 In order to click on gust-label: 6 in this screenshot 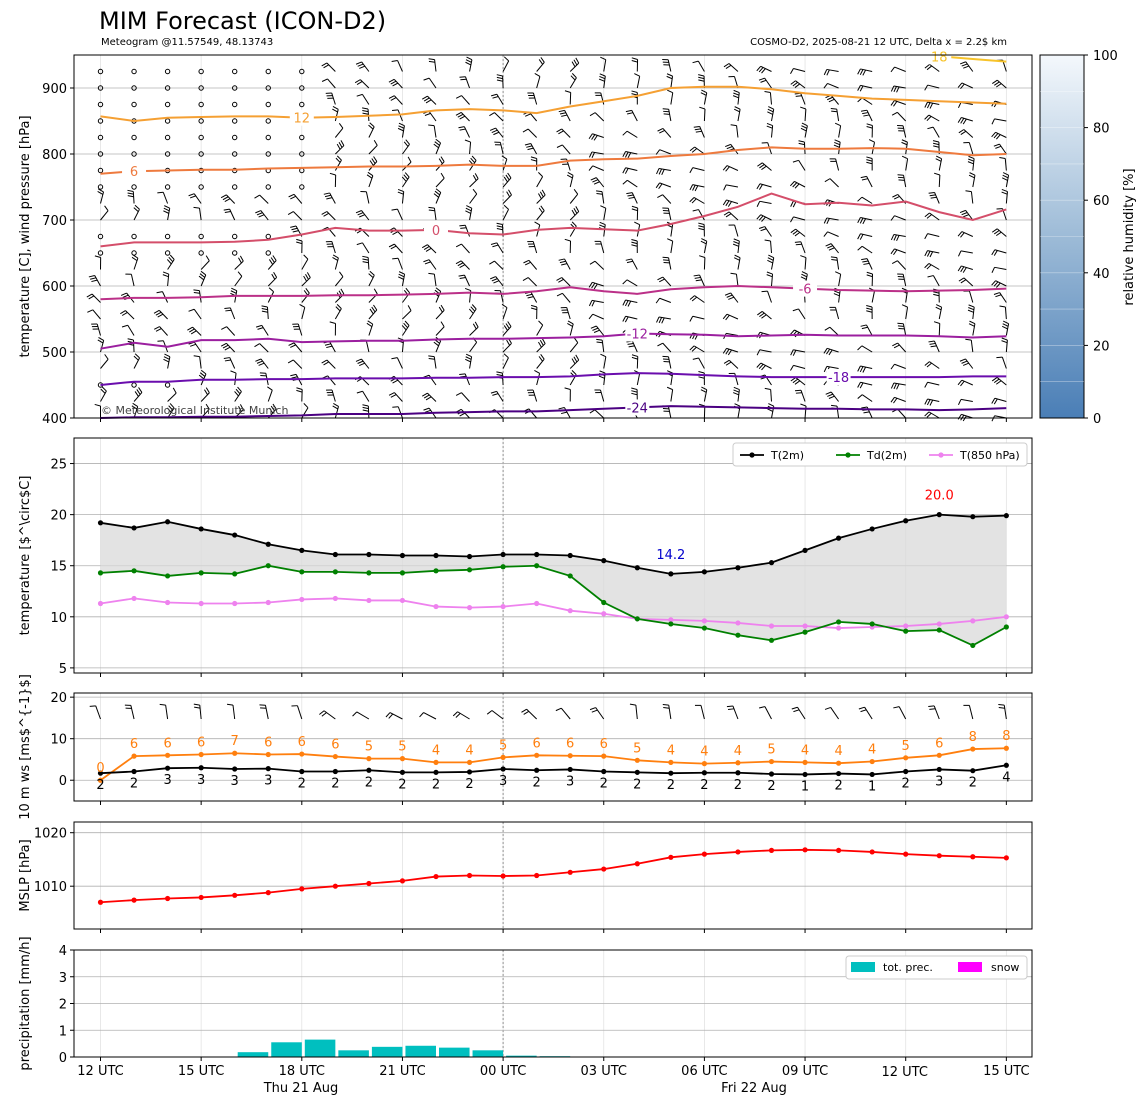, I will do `click(335, 745)`.